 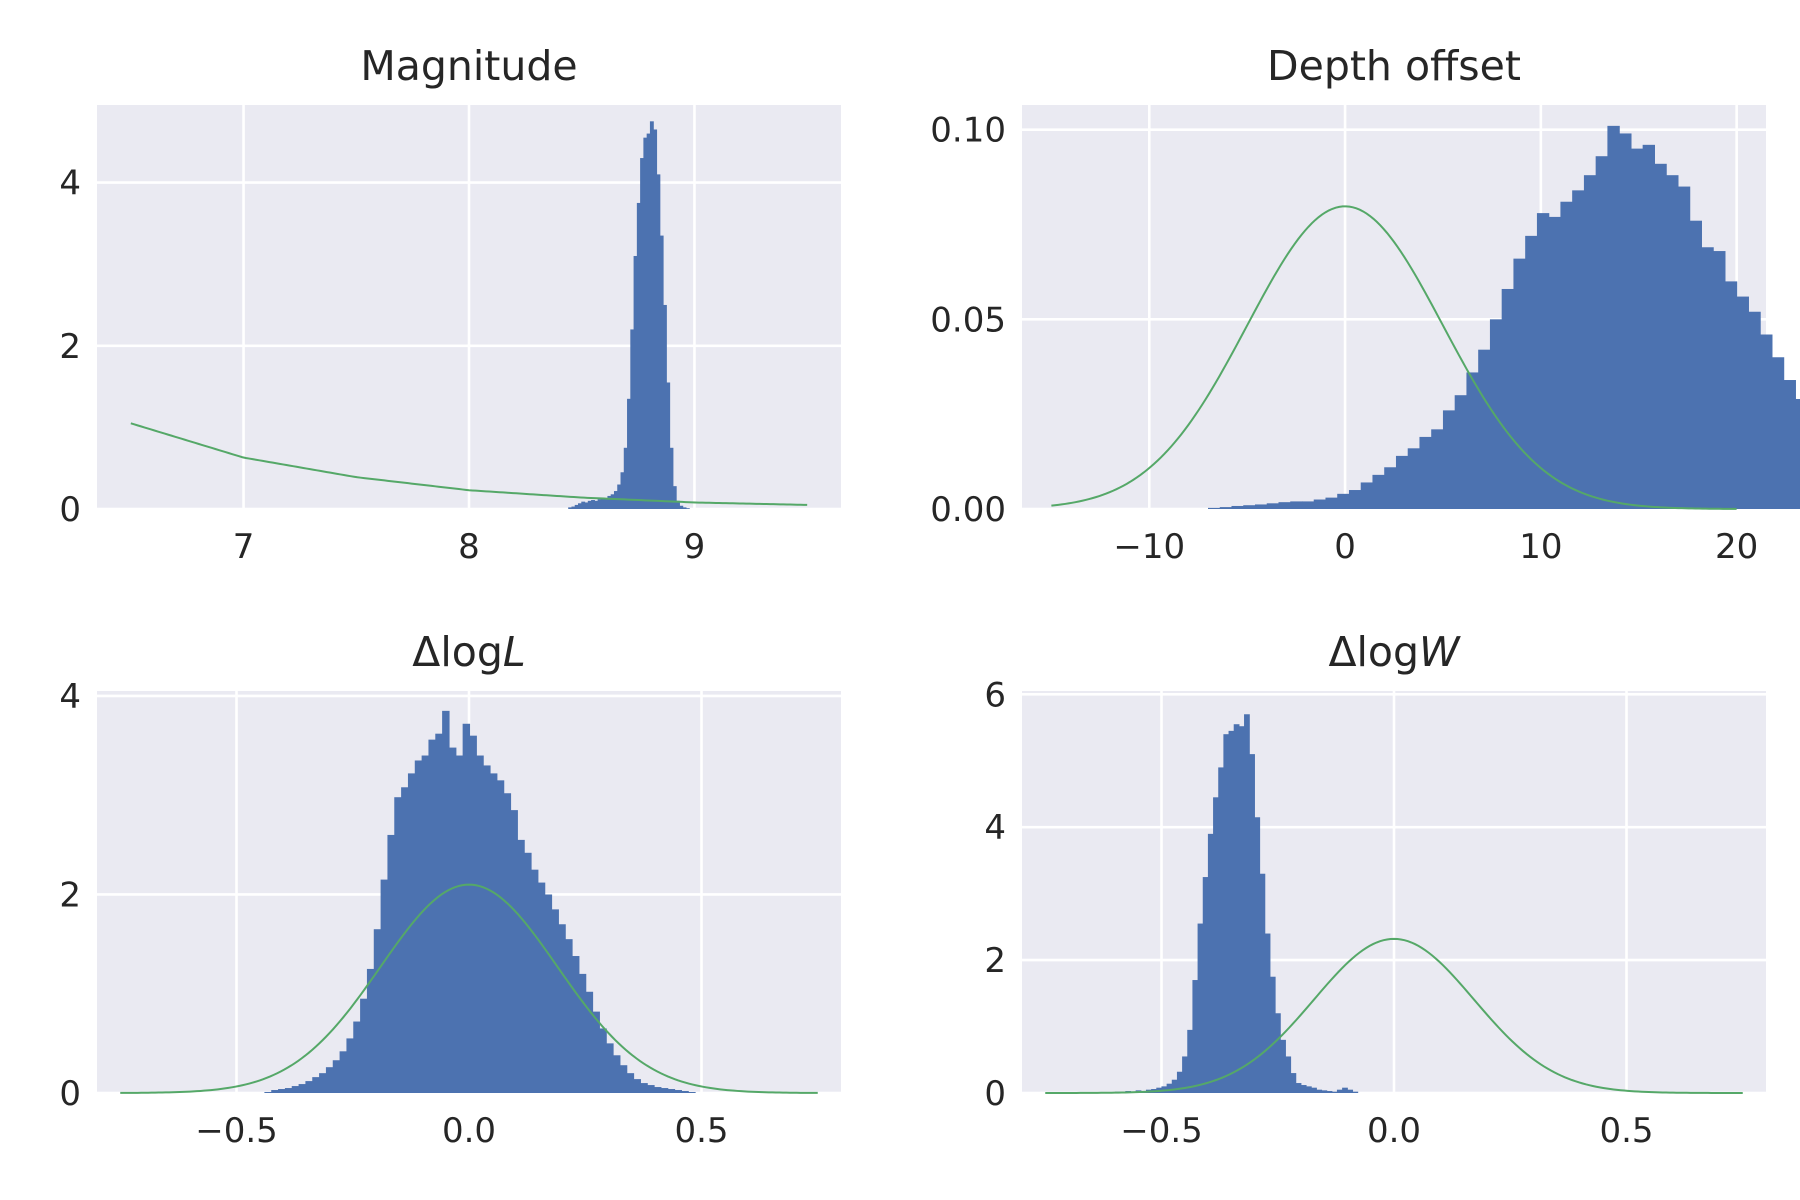 I want to click on x-tick-label: 0, so click(x=1345, y=547).